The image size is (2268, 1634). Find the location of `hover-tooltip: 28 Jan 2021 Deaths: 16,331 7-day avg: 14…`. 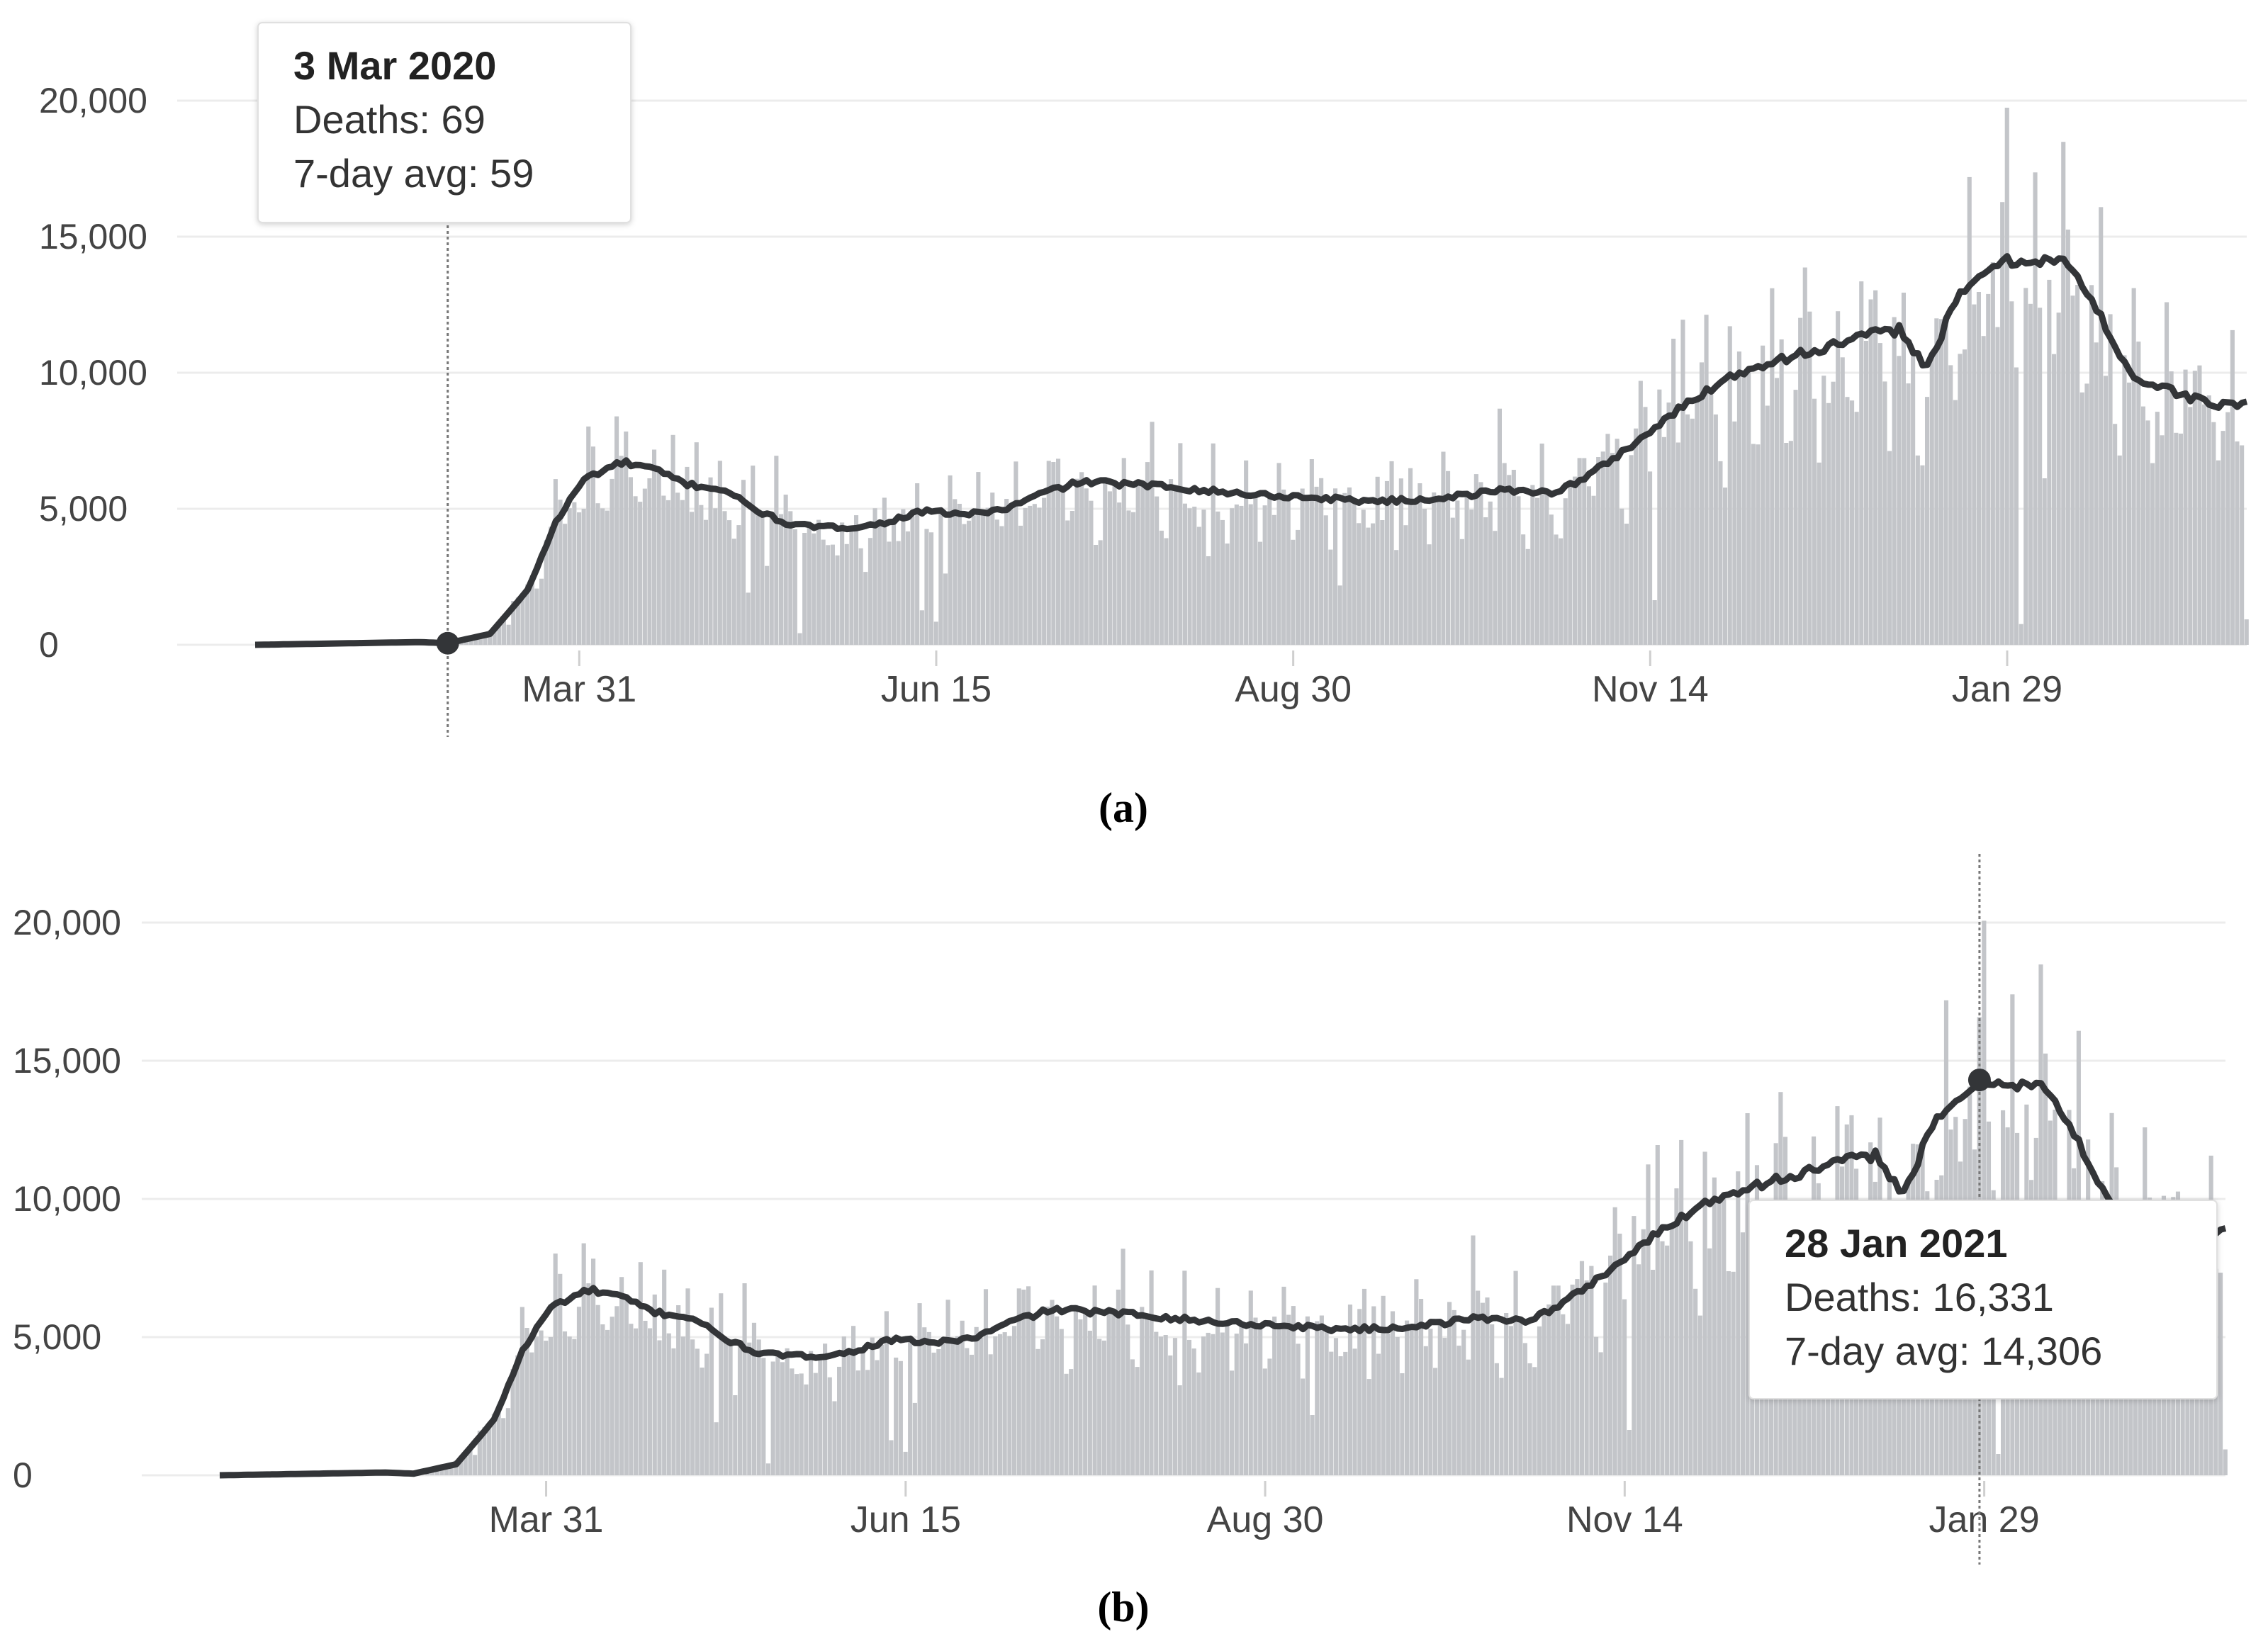

hover-tooltip: 28 Jan 2021 Deaths: 16,331 7-day avg: 14… is located at coordinates (1983, 1299).